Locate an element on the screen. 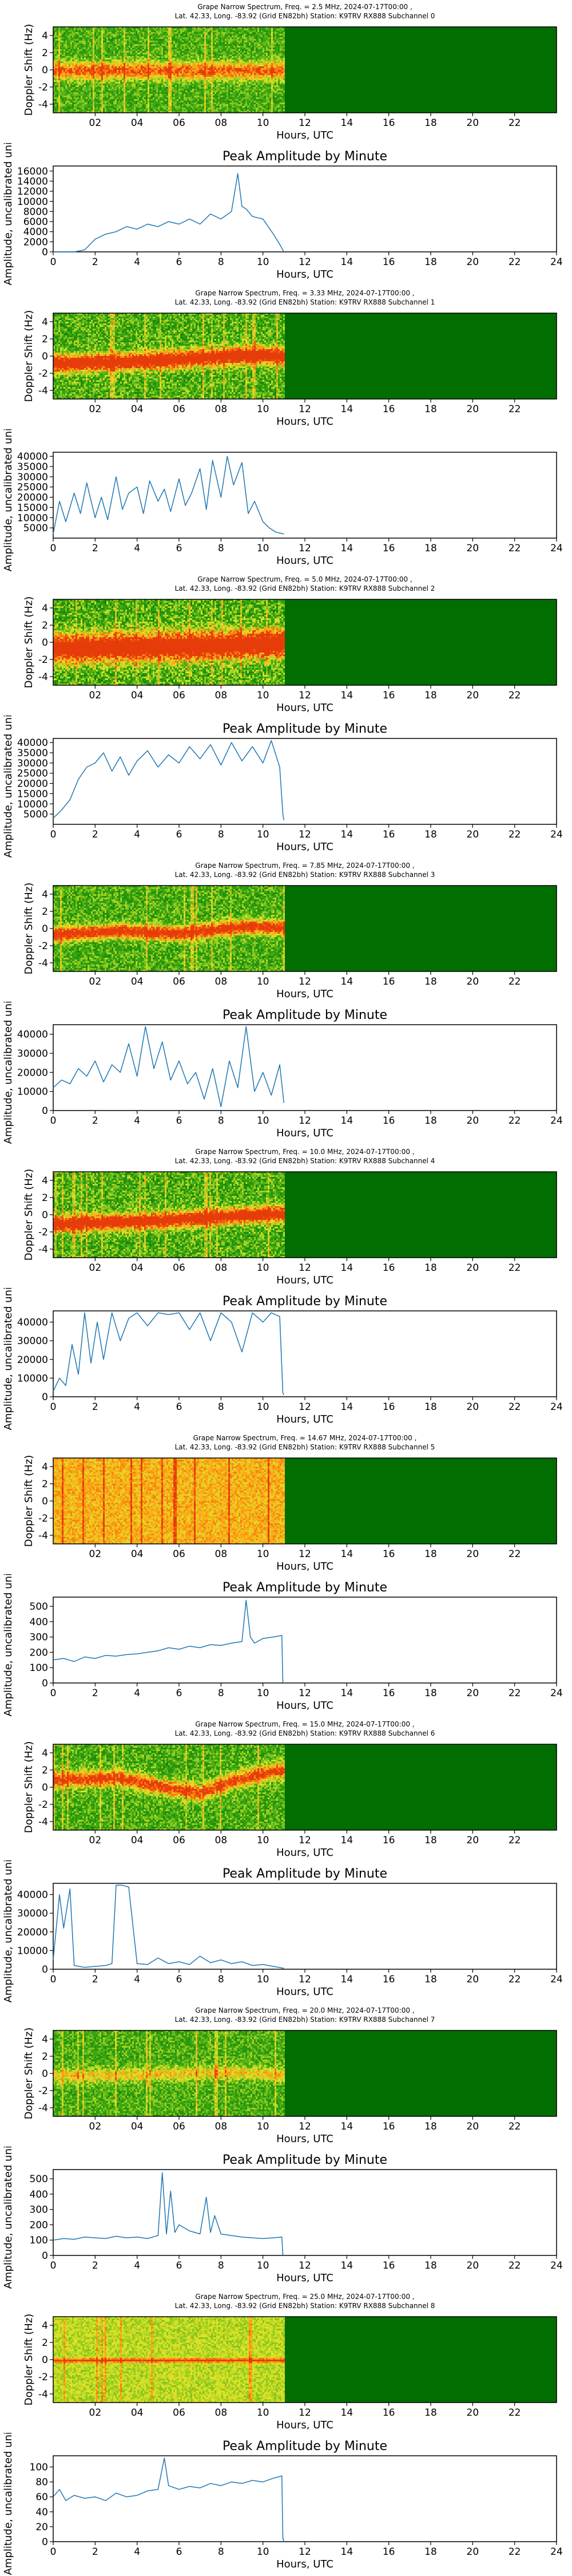 This screenshot has height=2576, width=572. y-tick-label: 2 is located at coordinates (45, 53).